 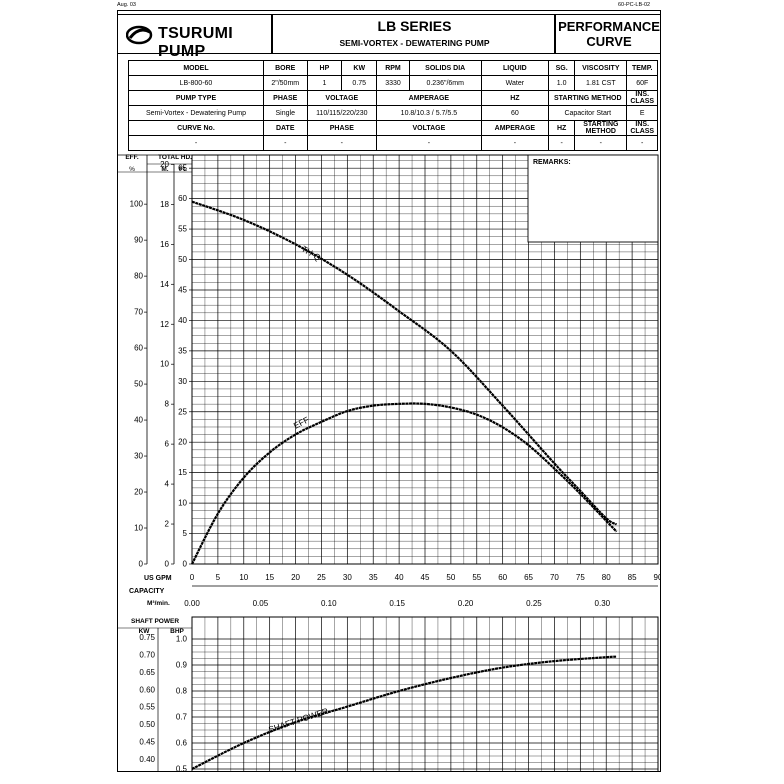 What do you see at coordinates (155, 621) in the screenshot?
I see `shaft-power-header: SHAFT POWER` at bounding box center [155, 621].